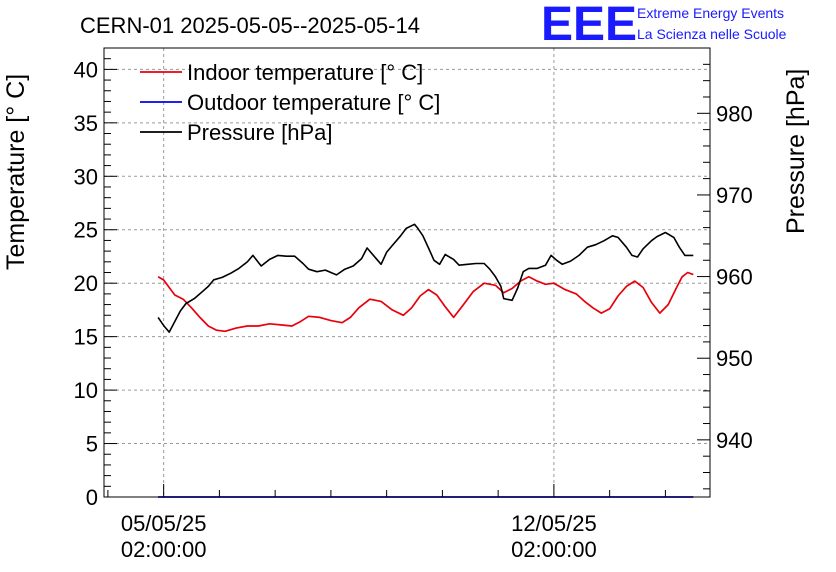 The image size is (836, 572). I want to click on y-left-tick-label: 20, so click(86, 283).